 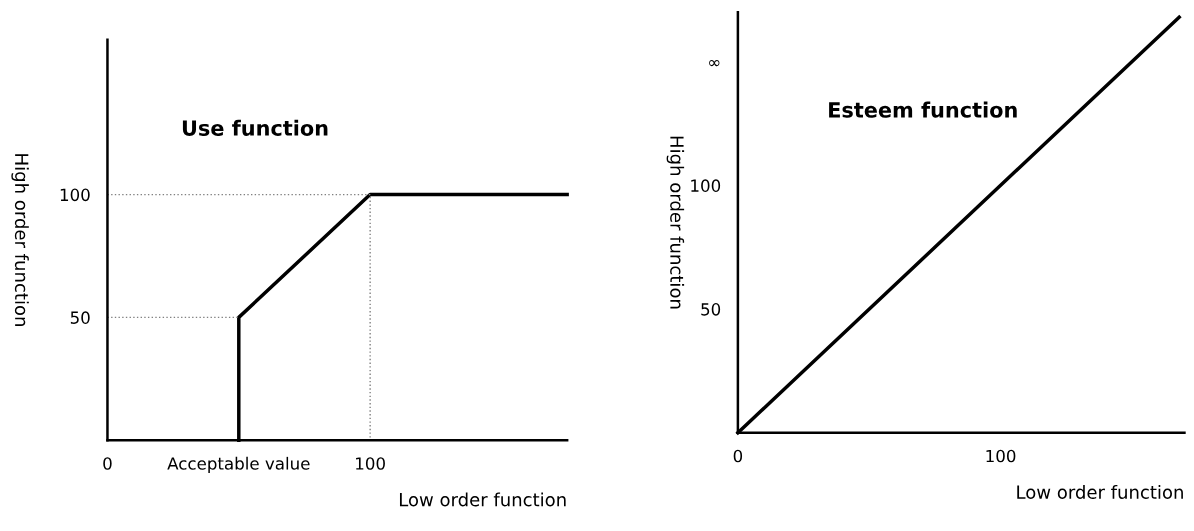 What do you see at coordinates (714, 63) in the screenshot?
I see `y-tick-label: ∞` at bounding box center [714, 63].